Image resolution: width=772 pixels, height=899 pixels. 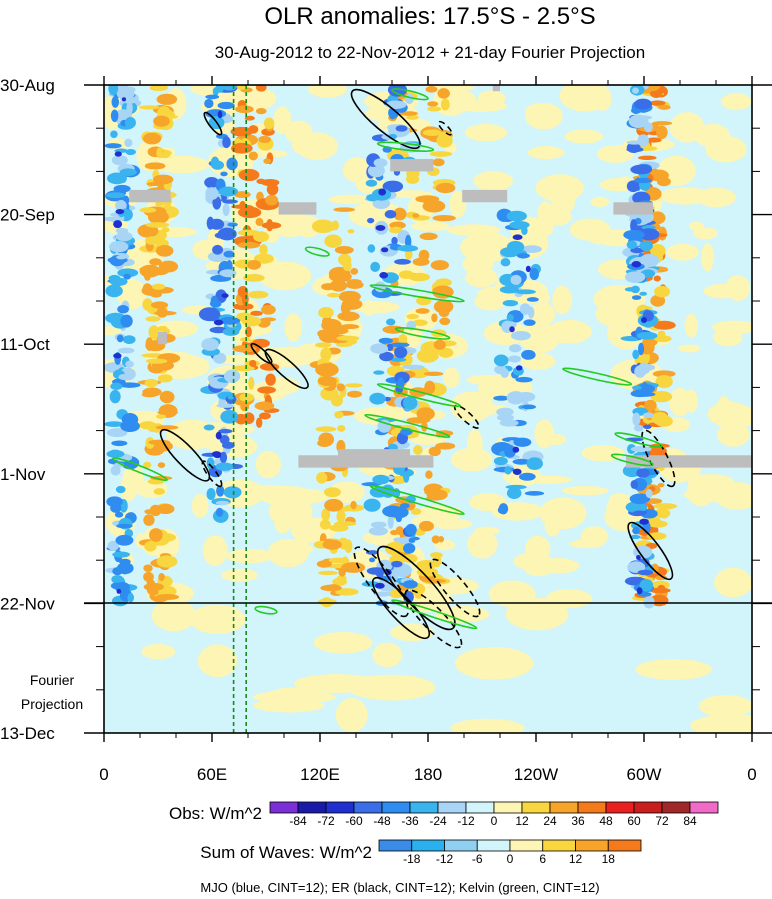 What do you see at coordinates (320, 774) in the screenshot?
I see `x-tick-label: 120E` at bounding box center [320, 774].